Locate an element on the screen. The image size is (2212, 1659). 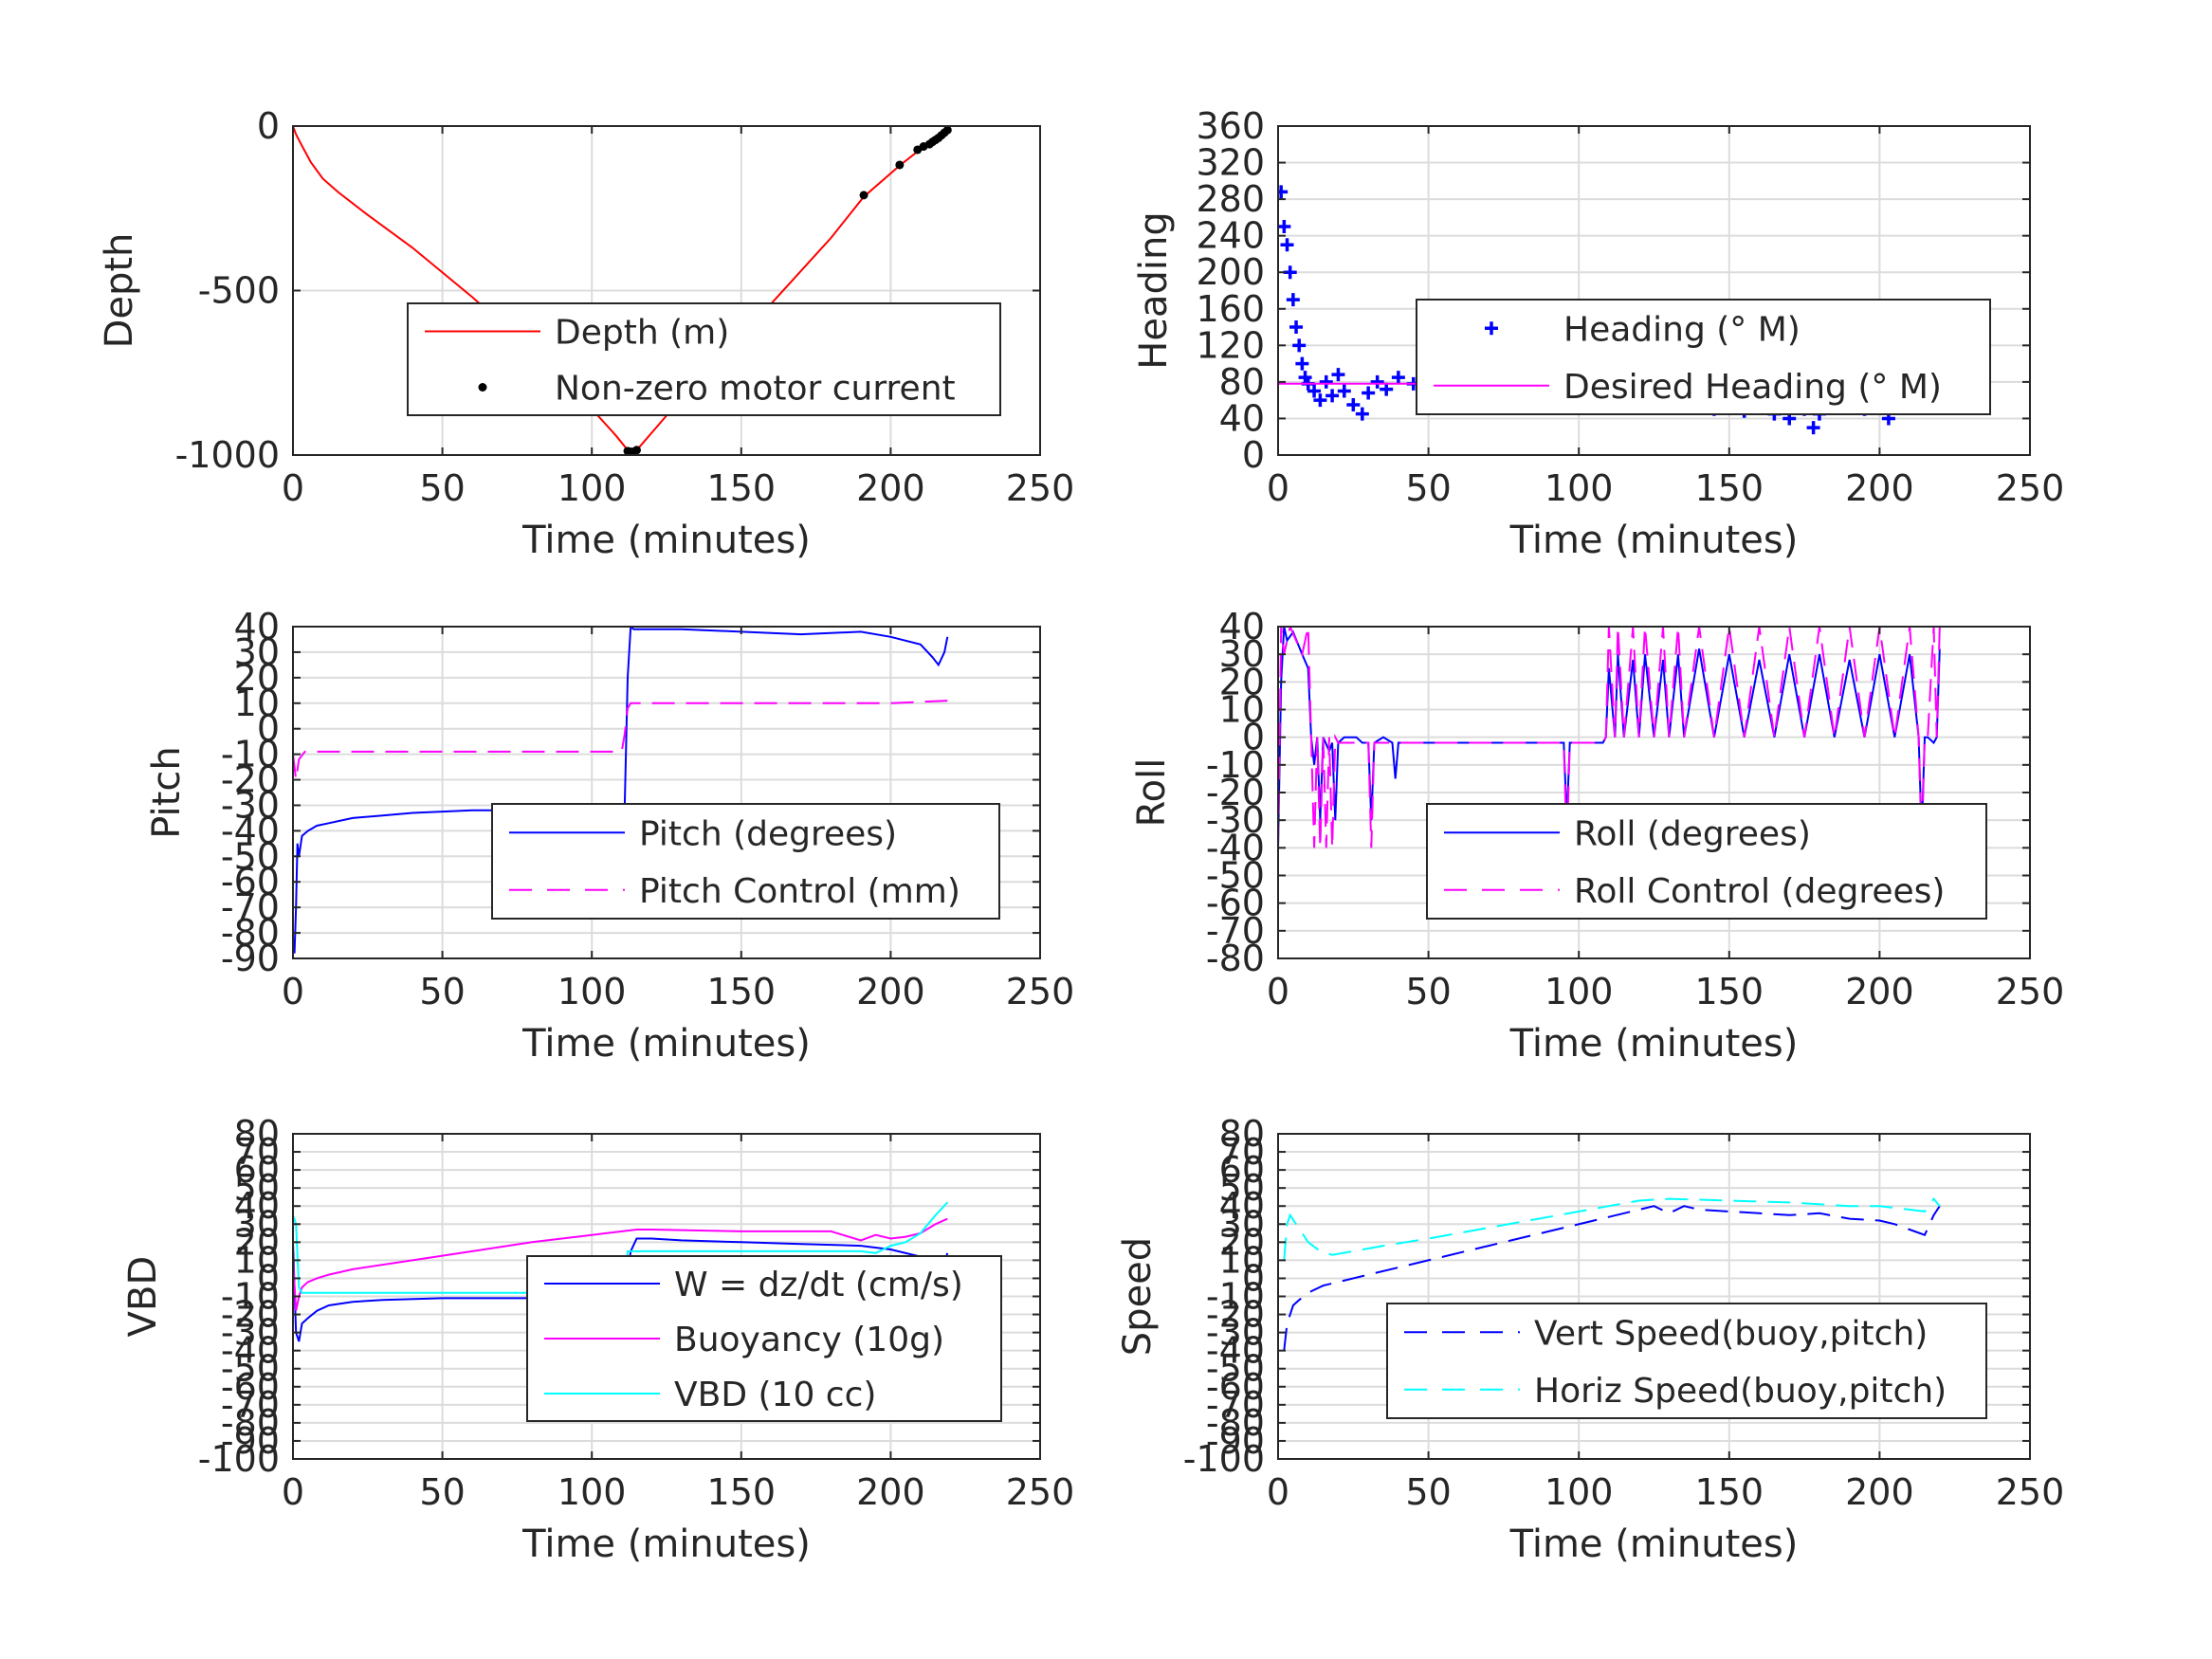
y-tick-label: -1000 is located at coordinates (227, 455).